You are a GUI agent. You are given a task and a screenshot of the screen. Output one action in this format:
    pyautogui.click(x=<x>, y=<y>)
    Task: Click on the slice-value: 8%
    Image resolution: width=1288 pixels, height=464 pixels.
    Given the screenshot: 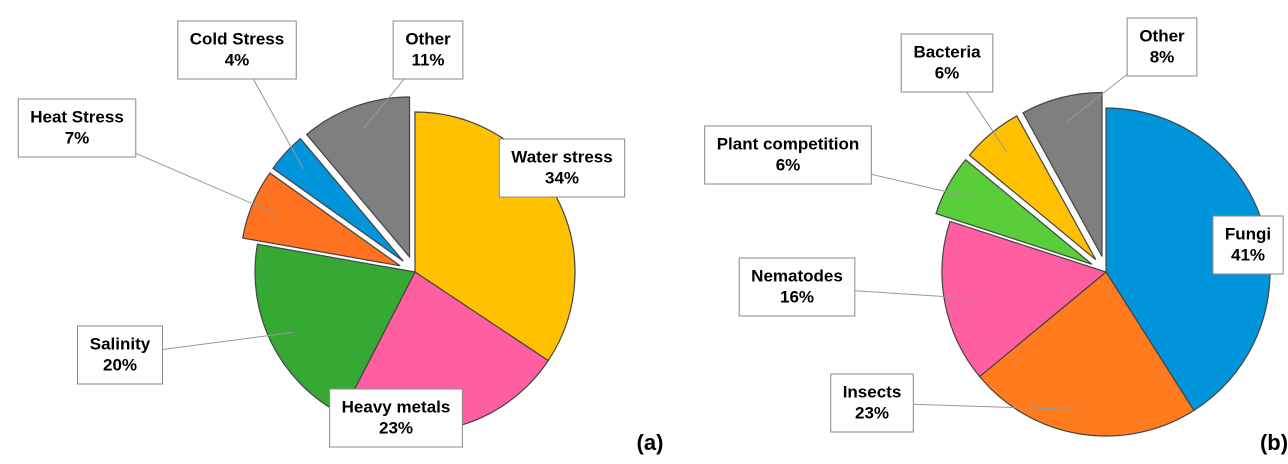 What is the action you would take?
    pyautogui.click(x=1162, y=56)
    